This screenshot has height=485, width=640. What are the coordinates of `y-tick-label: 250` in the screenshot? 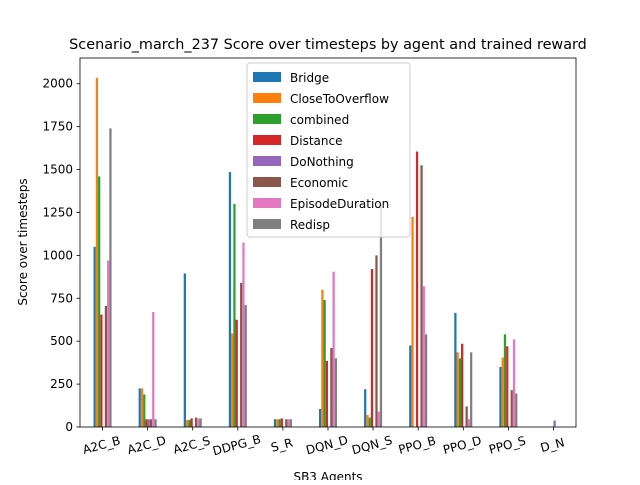 It's located at (61, 384).